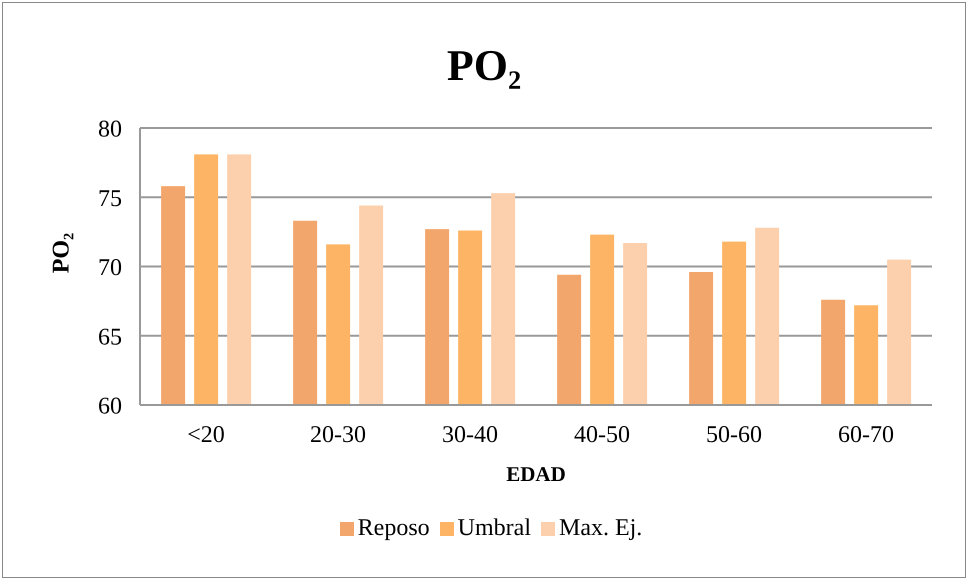  Describe the element at coordinates (536, 474) in the screenshot. I see `x-axis-title: EDAD` at that location.